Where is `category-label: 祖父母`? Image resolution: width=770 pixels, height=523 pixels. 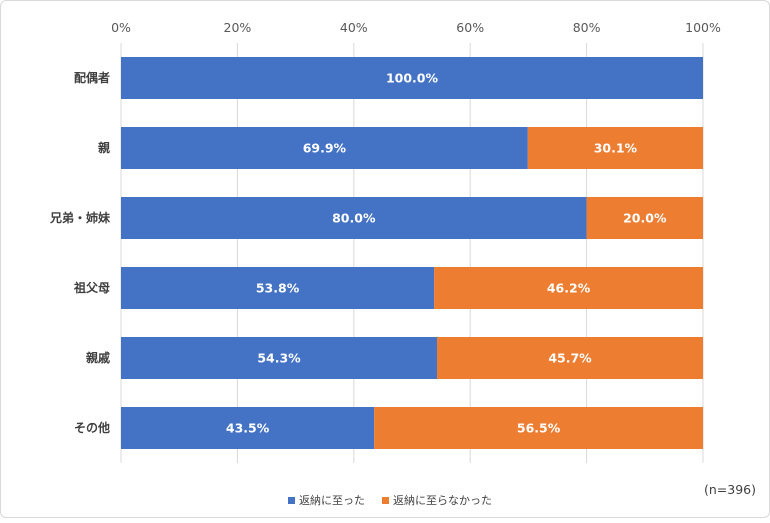
category-label: 祖父母 is located at coordinates (91, 287).